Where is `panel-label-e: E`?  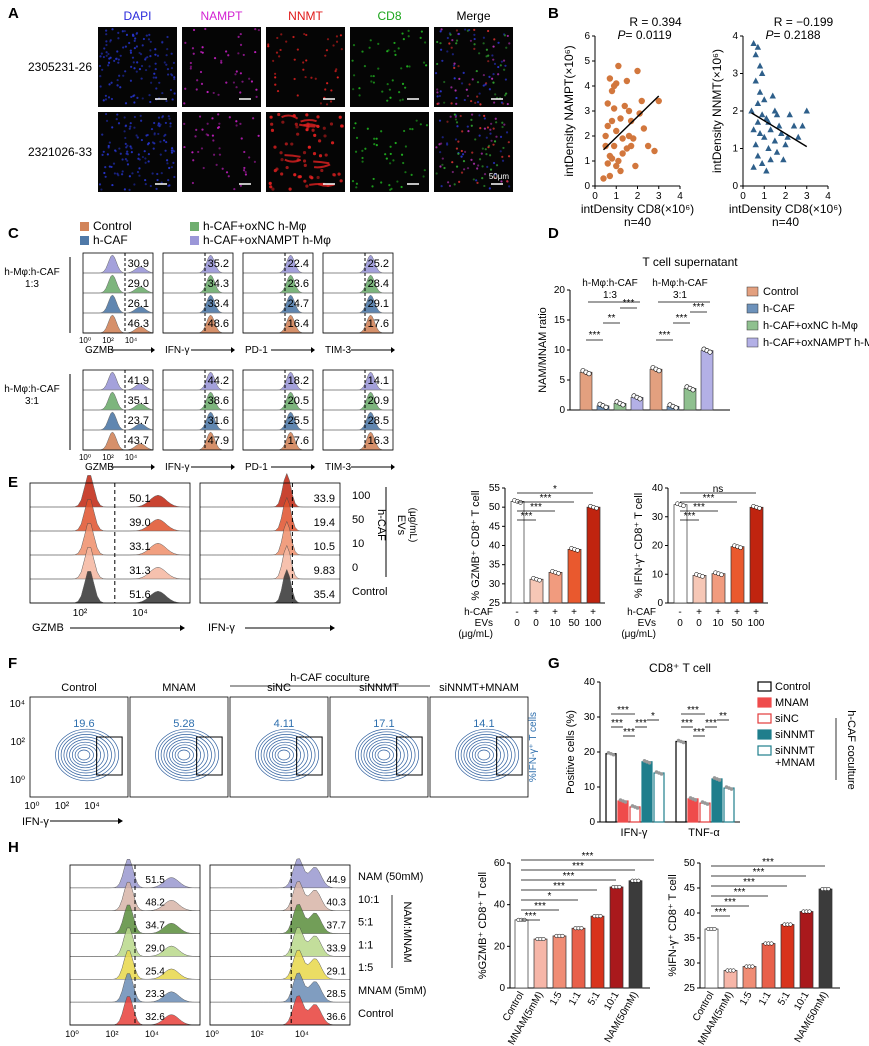 panel-label-e: E is located at coordinates (13, 482).